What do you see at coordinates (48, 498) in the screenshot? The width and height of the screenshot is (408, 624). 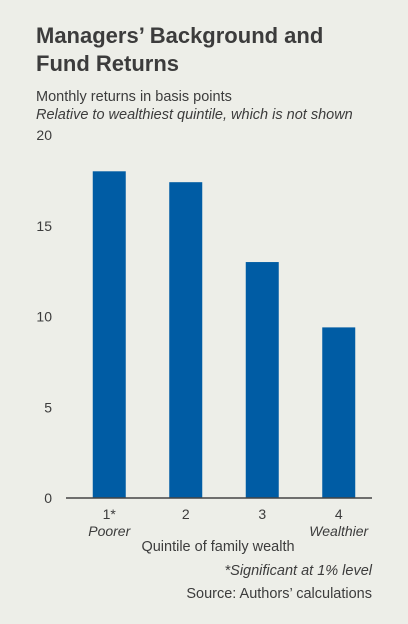 I see `y-tick-label: 0` at bounding box center [48, 498].